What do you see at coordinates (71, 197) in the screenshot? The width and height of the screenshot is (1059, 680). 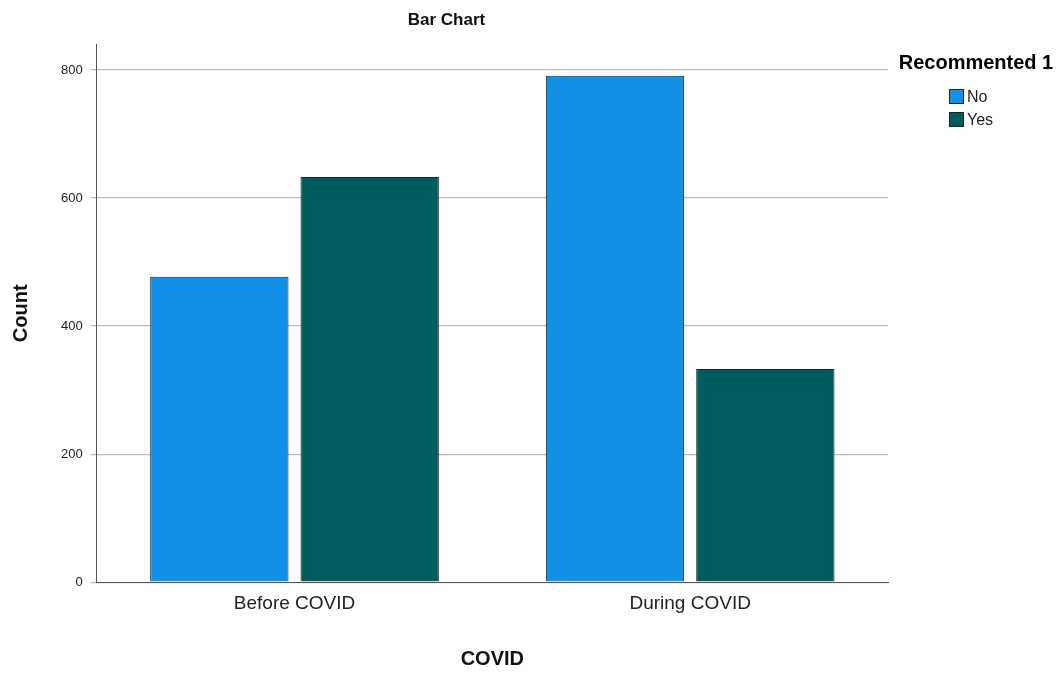 I see `y-tick-label: 600` at bounding box center [71, 197].